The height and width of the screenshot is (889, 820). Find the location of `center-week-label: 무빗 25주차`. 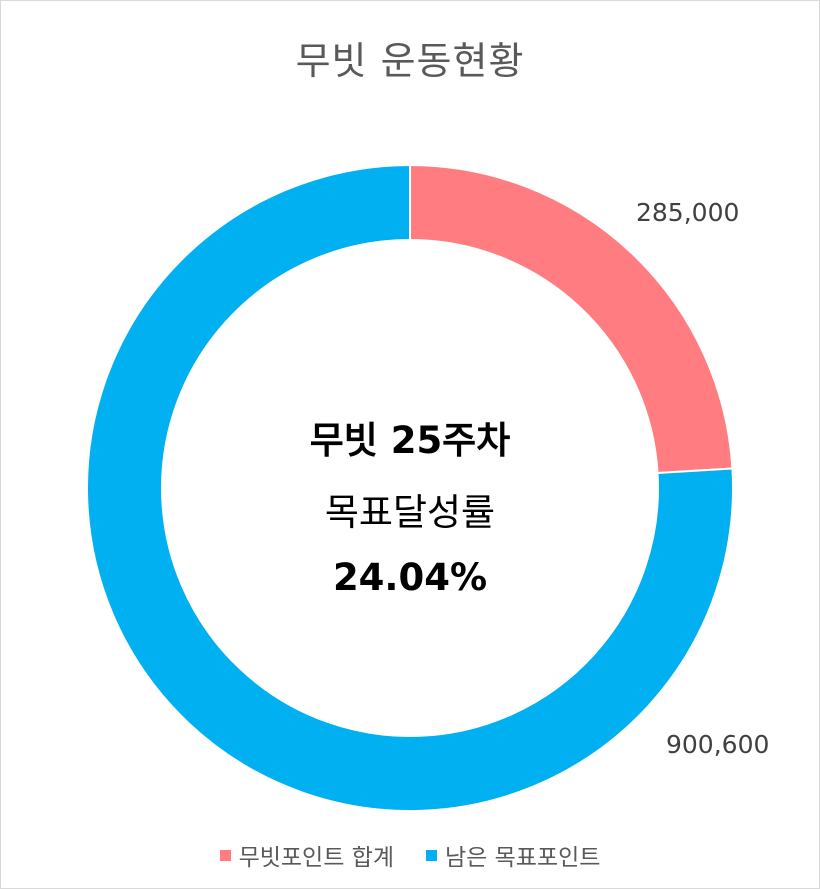

center-week-label: 무빗 25주차 is located at coordinates (410, 440).